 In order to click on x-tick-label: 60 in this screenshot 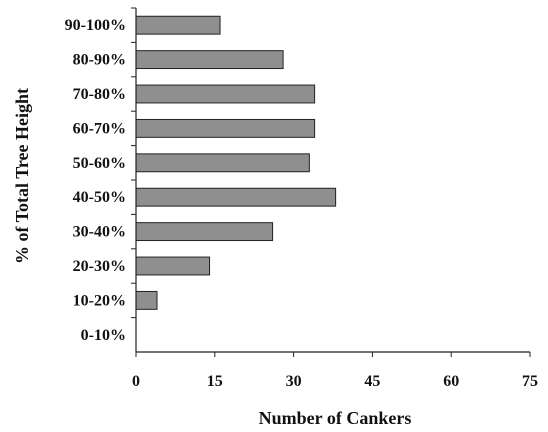, I will do `click(451, 381)`.